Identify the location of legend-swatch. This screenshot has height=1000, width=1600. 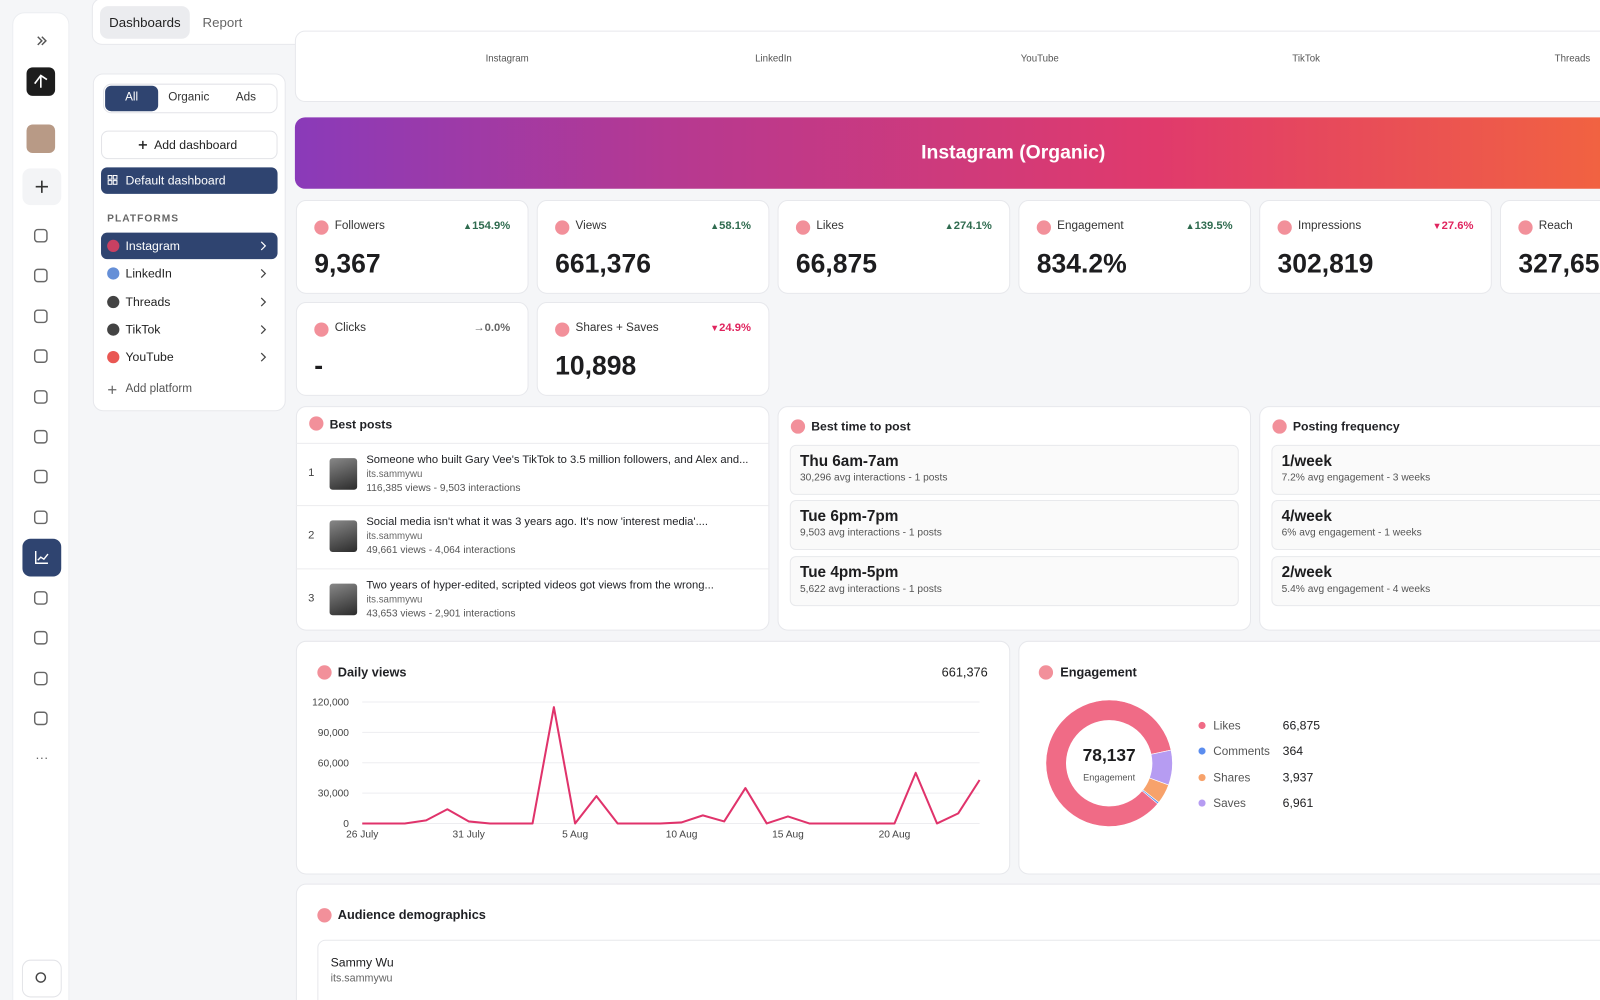
(1202, 725).